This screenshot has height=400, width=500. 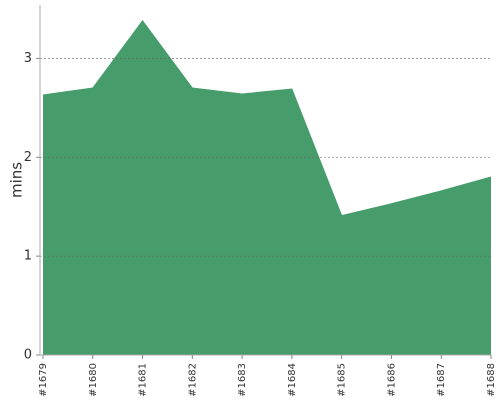 I want to click on y-tick-label: 3, so click(x=28, y=58).